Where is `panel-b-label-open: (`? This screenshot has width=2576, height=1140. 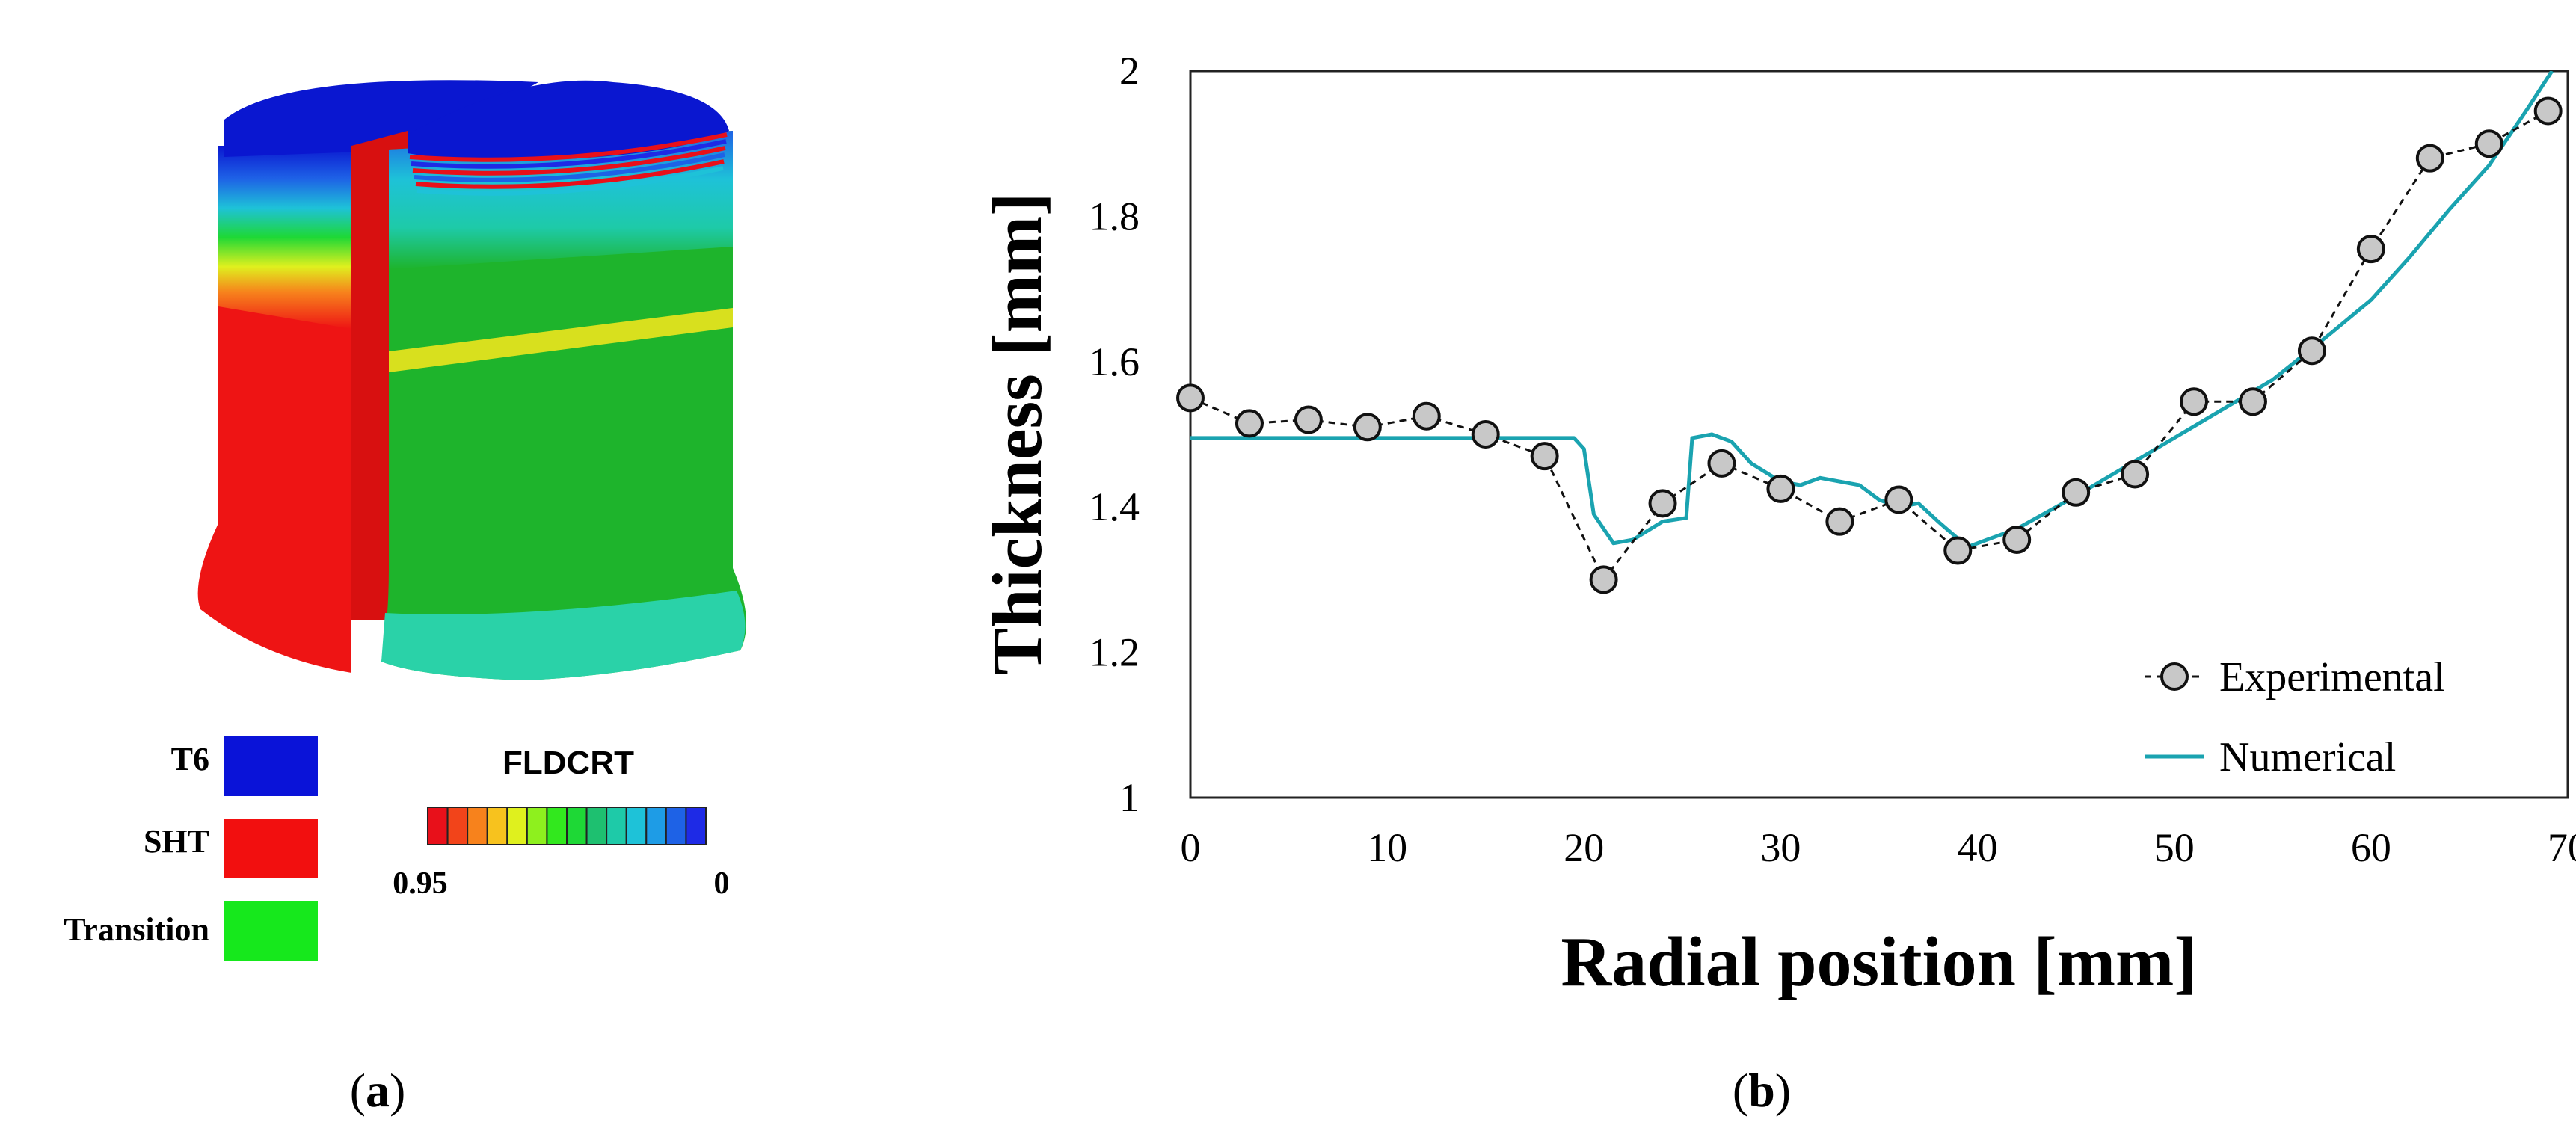 panel-b-label-open: ( is located at coordinates (1740, 1090).